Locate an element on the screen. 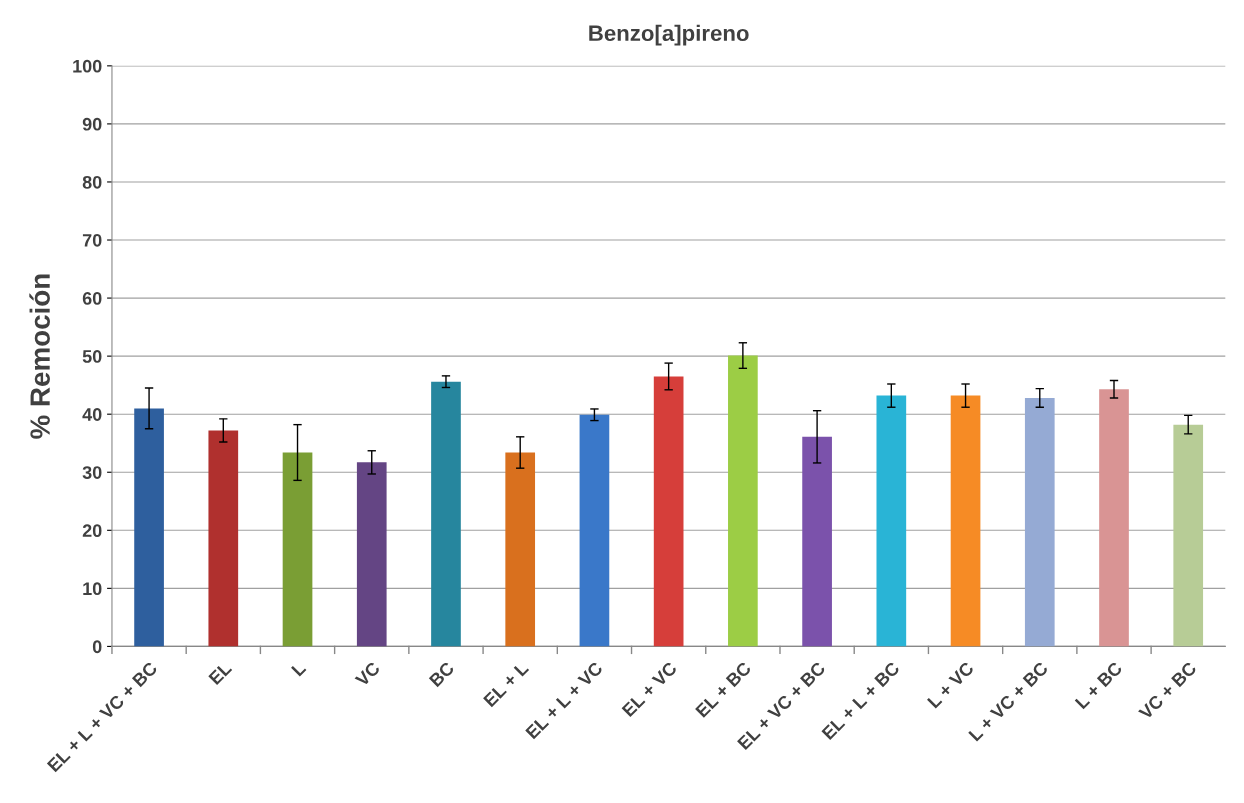 This screenshot has height=803, width=1244. y-tick-label: 100 is located at coordinates (87, 66).